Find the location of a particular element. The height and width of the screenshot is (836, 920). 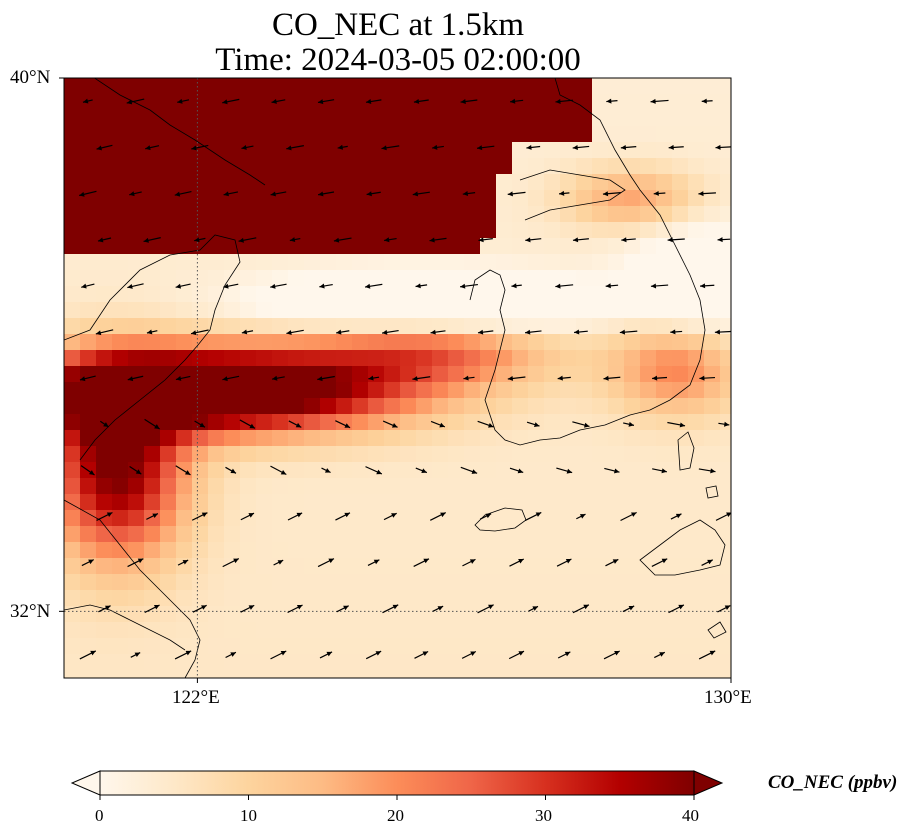

coastline-segment is located at coordinates (152, 347).